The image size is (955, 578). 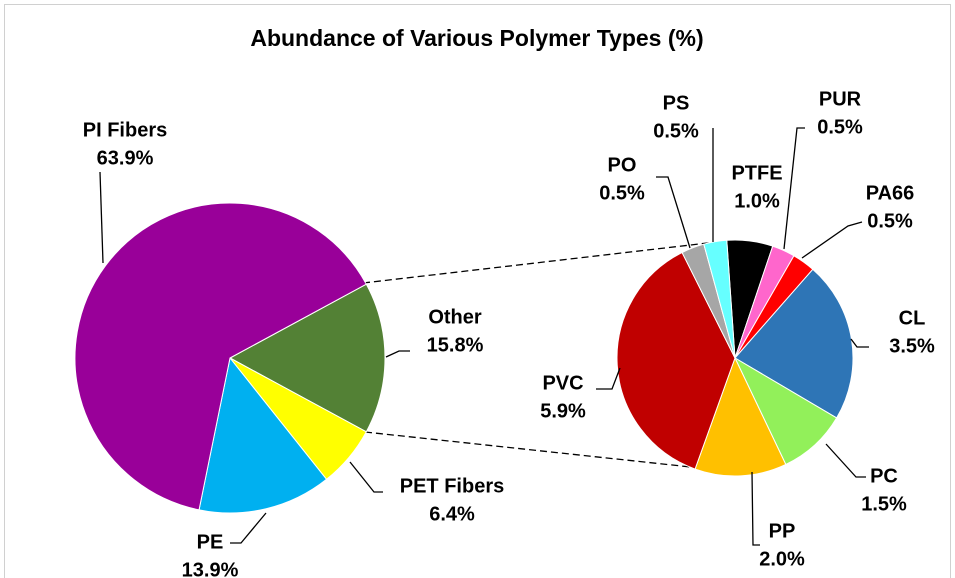 I want to click on slice-label: PE, so click(x=210, y=542).